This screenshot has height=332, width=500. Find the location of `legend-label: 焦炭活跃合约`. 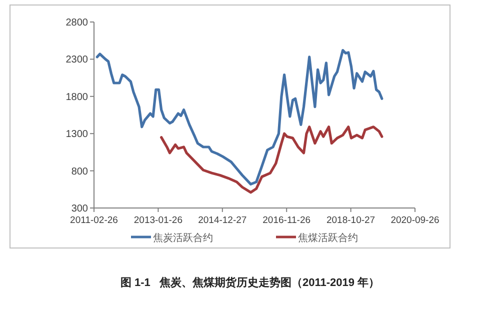

legend-label: 焦炭活跃合约 is located at coordinates (183, 238).